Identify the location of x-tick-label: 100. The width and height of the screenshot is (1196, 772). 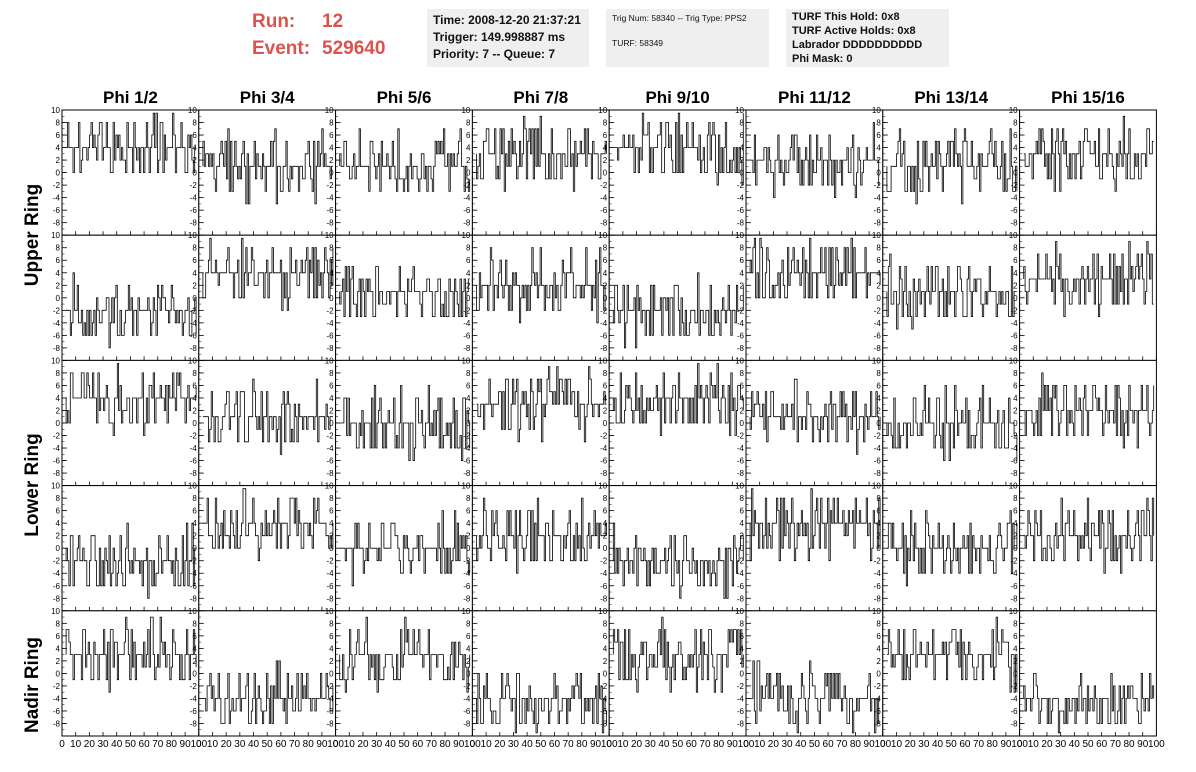
(1156, 744).